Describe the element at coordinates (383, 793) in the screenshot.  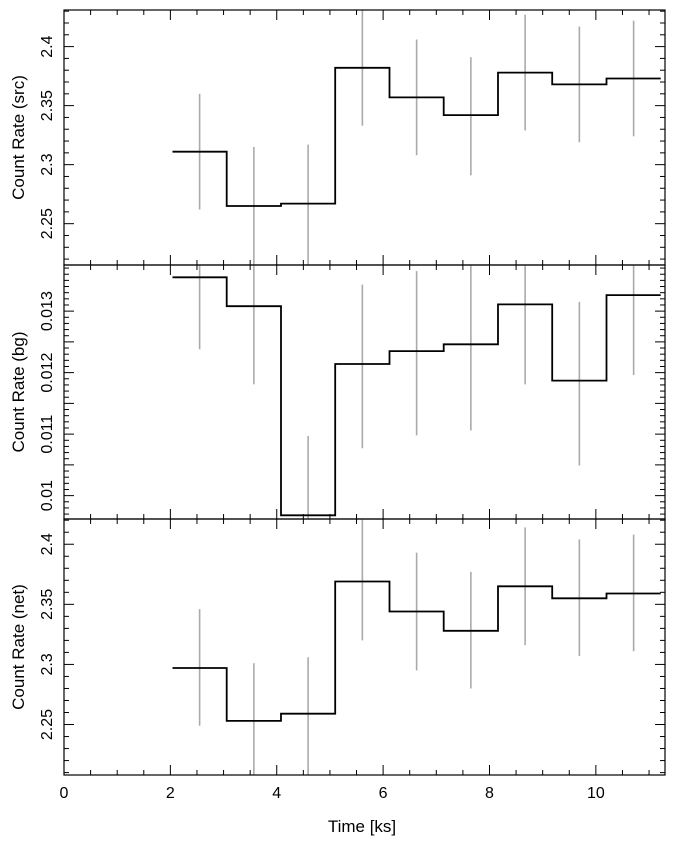
I see `x-tick-label: 6` at that location.